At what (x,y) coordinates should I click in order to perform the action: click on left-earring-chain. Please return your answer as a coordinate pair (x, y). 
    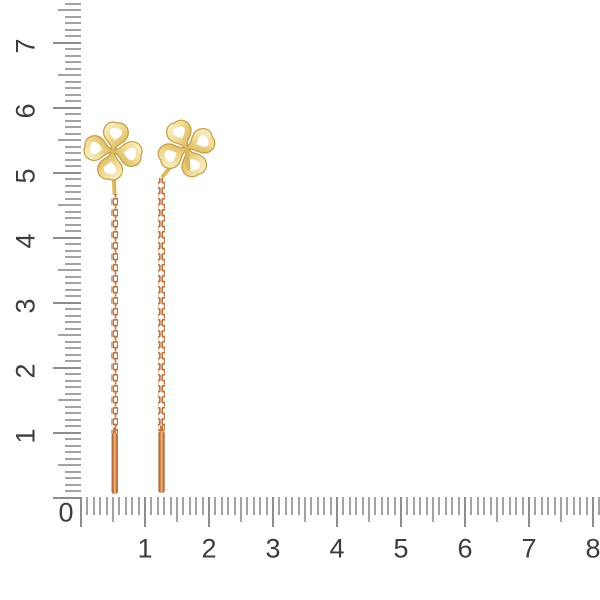
    Looking at the image, I should click on (114, 314).